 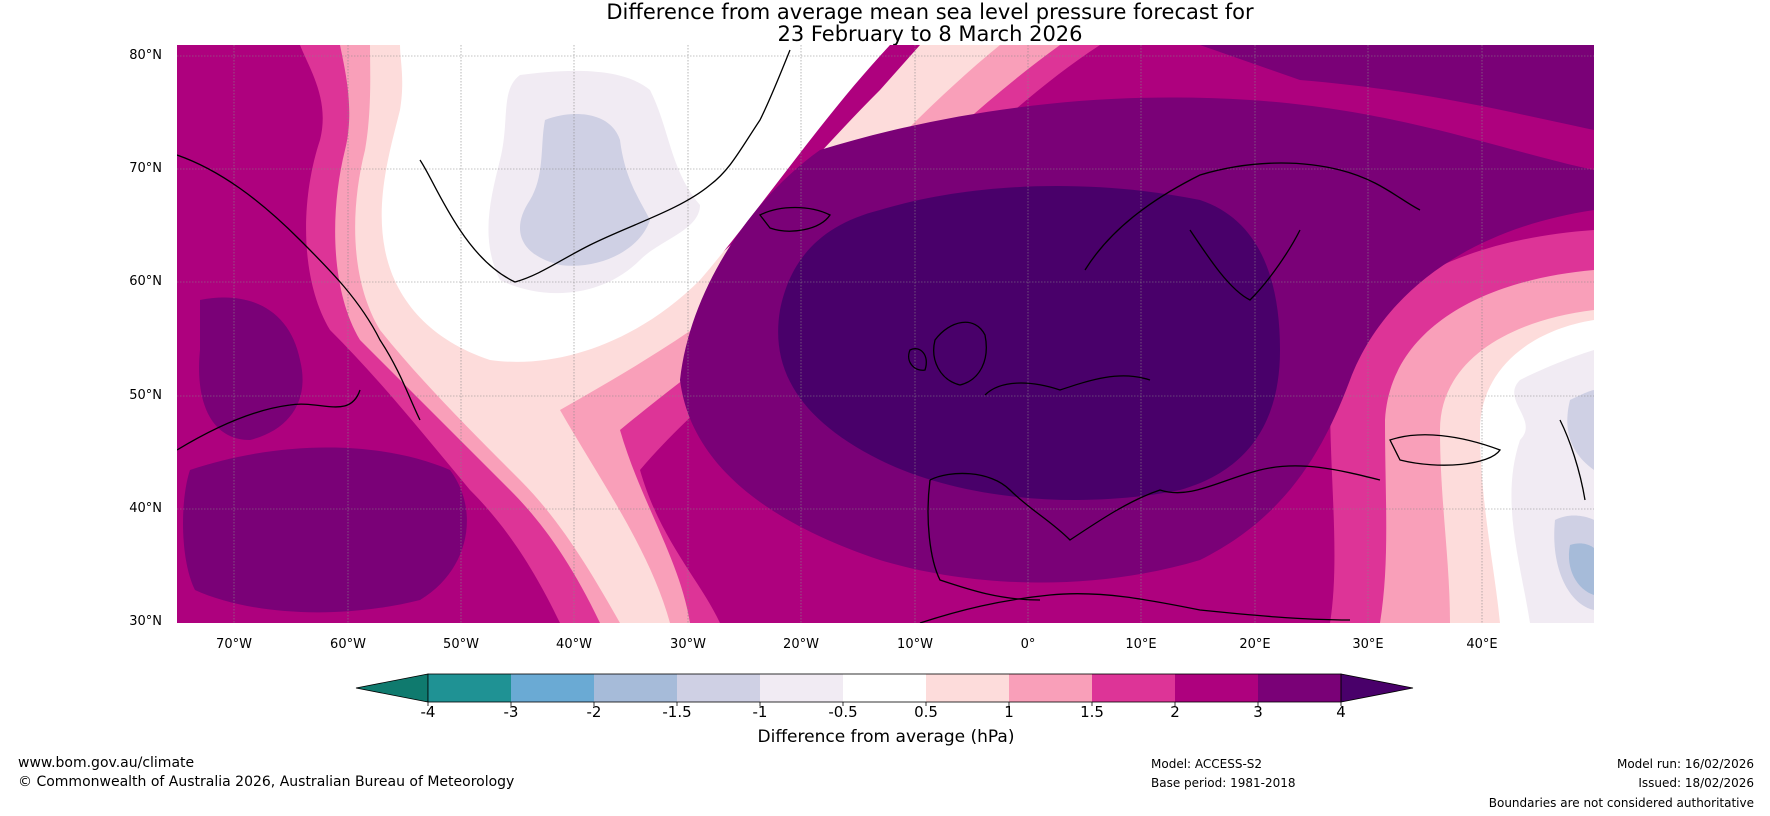 I want to click on footer-model-run: Model run: 16/02/2026, so click(x=1685, y=764).